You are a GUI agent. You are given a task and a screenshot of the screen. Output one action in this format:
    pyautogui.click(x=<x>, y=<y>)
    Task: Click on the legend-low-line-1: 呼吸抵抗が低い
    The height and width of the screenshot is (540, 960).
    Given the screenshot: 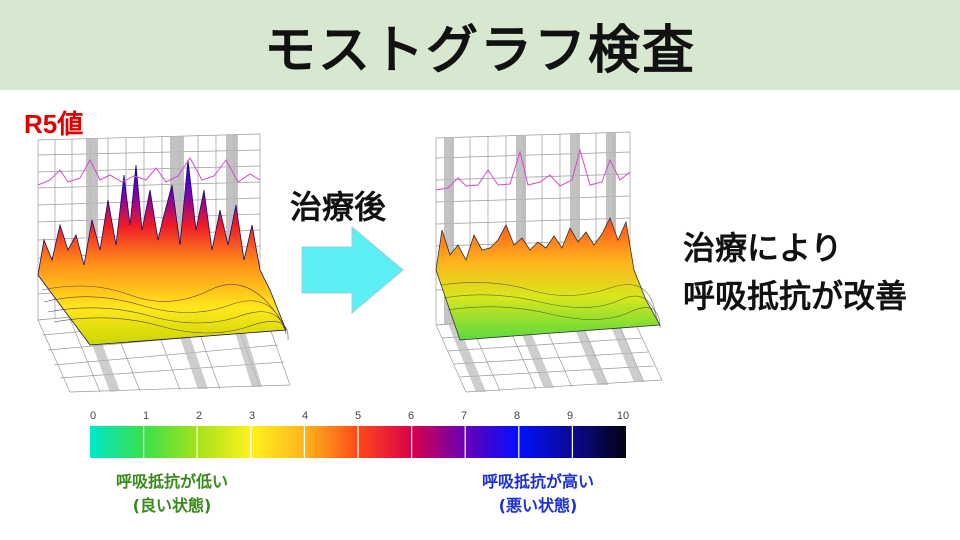 What is the action you would take?
    pyautogui.click(x=171, y=481)
    